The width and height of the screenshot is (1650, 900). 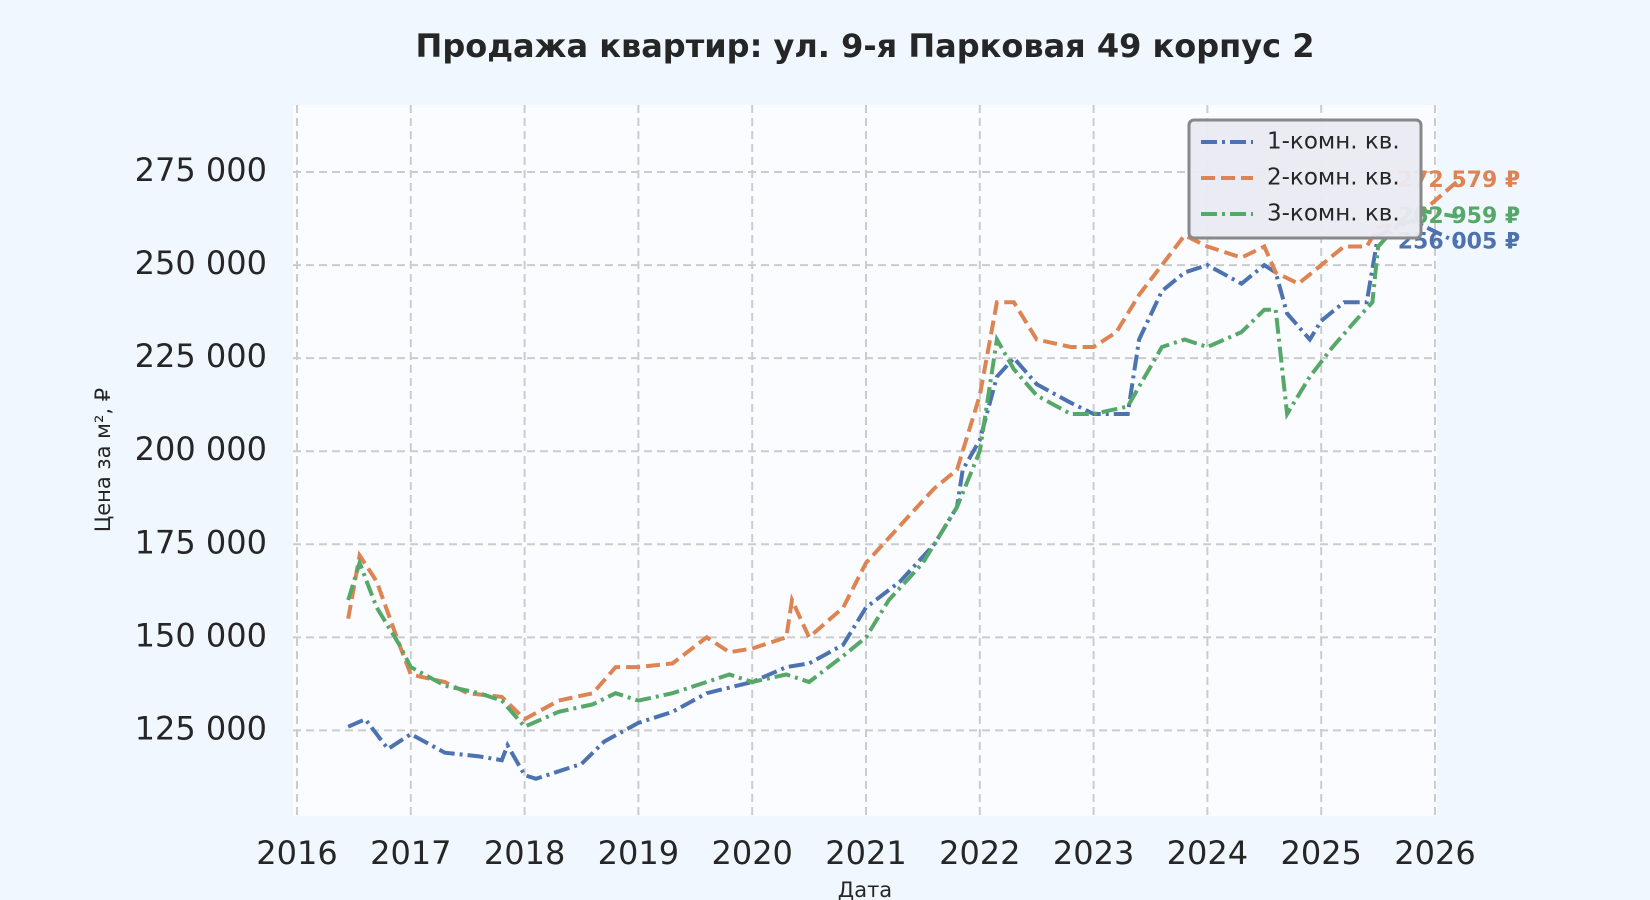 What do you see at coordinates (1333, 214) in the screenshot?
I see `legend-label: 3-комн. кв.` at bounding box center [1333, 214].